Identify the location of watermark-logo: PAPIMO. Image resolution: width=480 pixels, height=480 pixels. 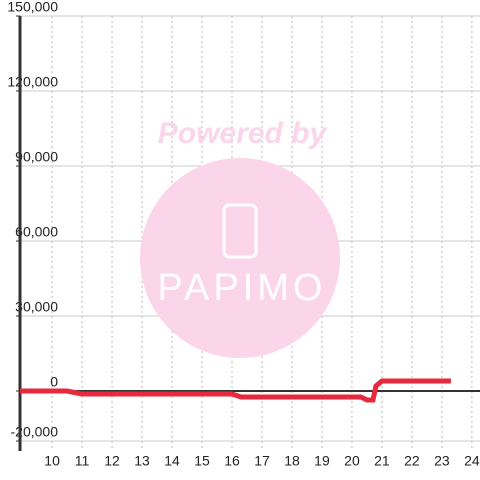
(242, 288).